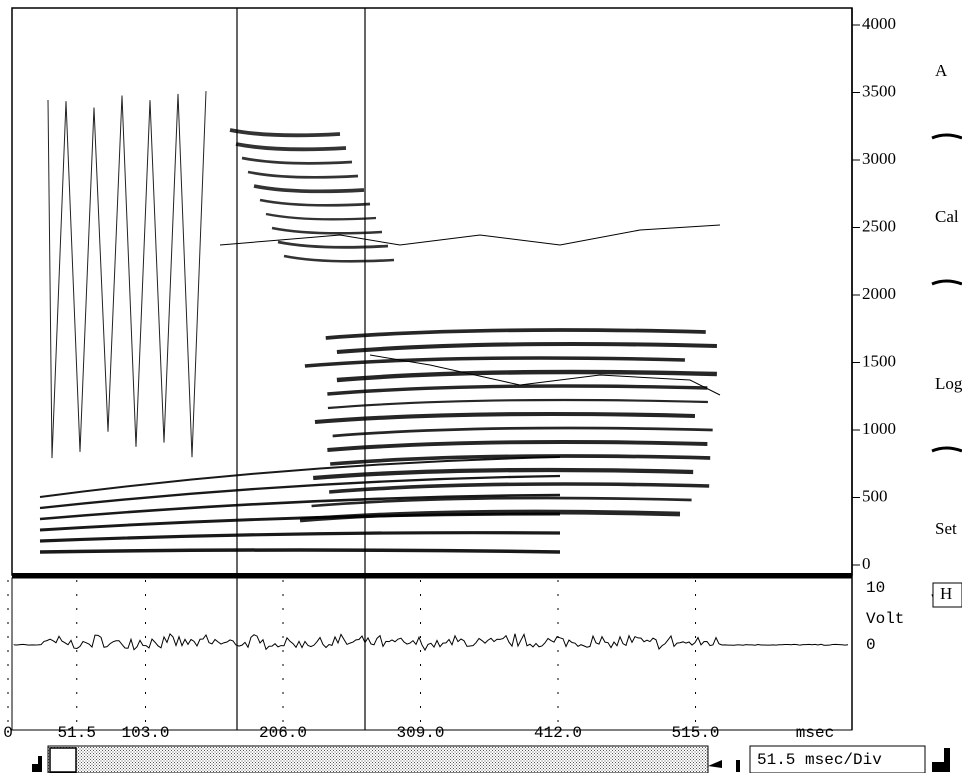  Describe the element at coordinates (885, 619) in the screenshot. I see `amplitude-unit: Volt` at that location.